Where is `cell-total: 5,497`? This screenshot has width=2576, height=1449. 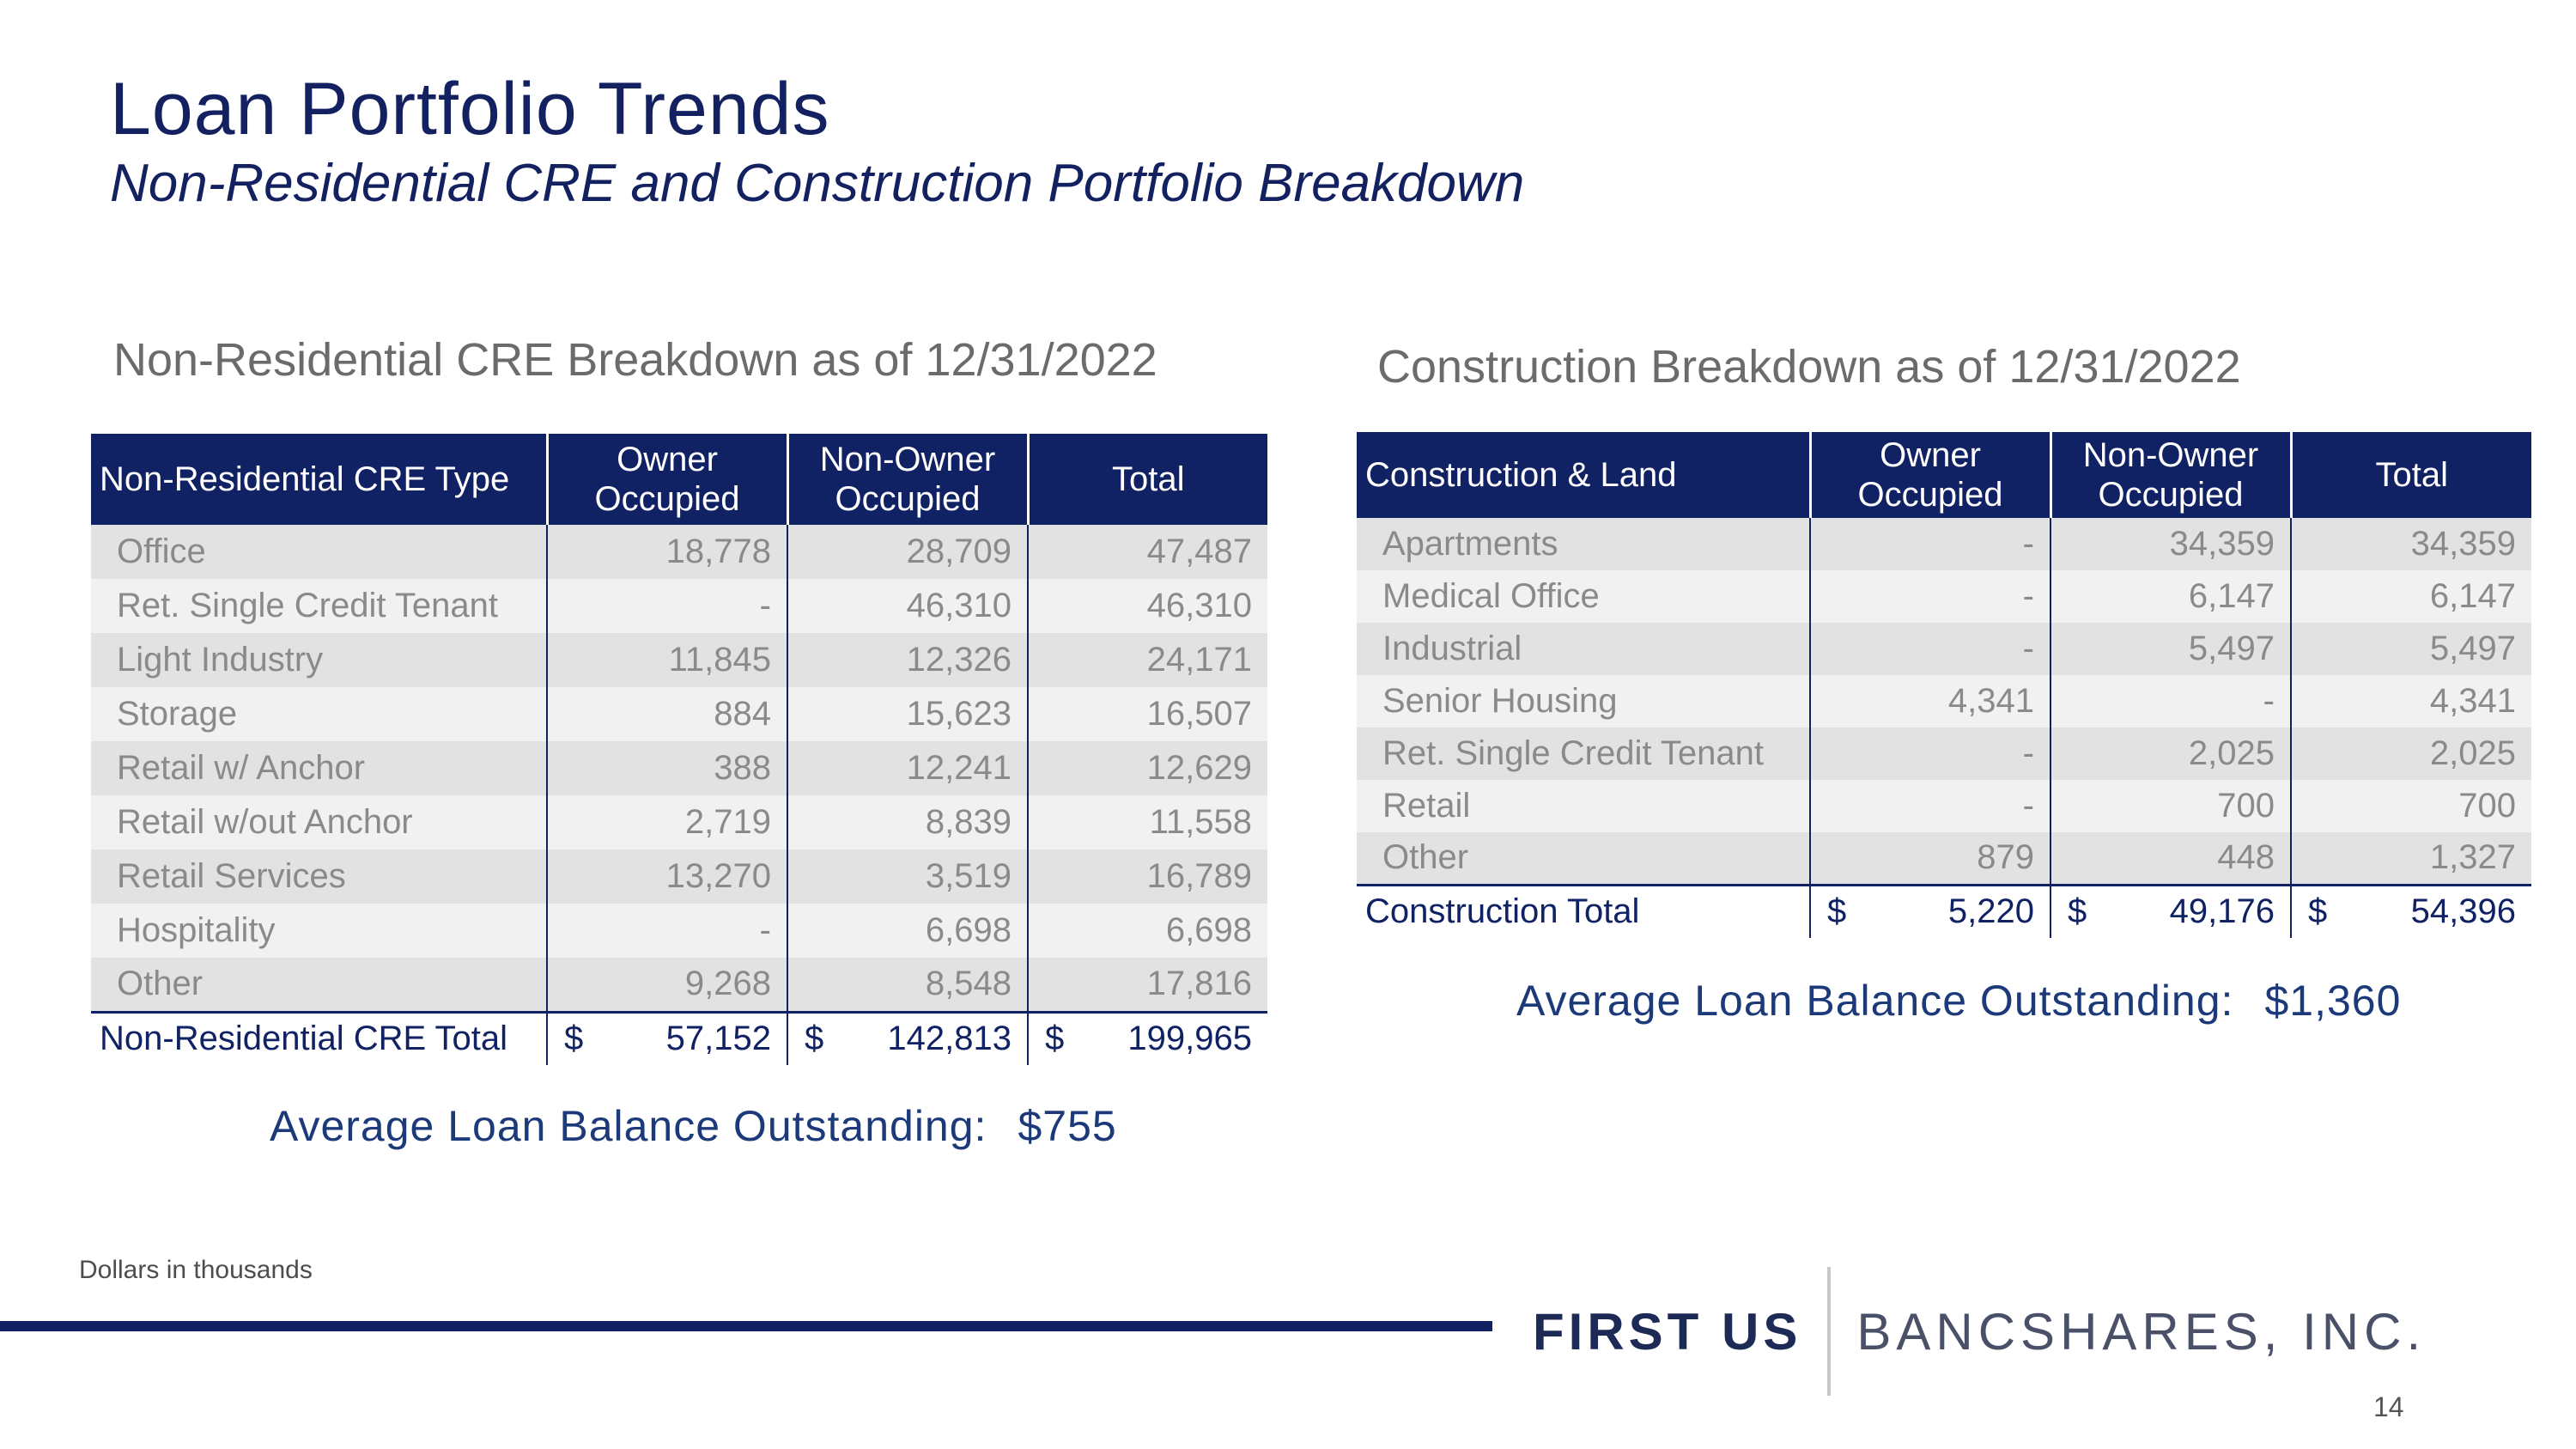
cell-total: 5,497 is located at coordinates (2411, 649).